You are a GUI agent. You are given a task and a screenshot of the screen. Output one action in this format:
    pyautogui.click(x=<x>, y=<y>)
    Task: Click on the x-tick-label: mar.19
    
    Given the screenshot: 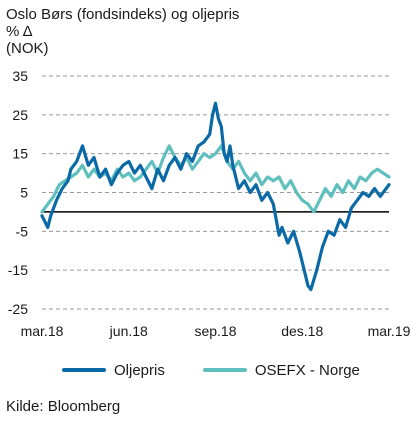 What is the action you would take?
    pyautogui.click(x=389, y=331)
    